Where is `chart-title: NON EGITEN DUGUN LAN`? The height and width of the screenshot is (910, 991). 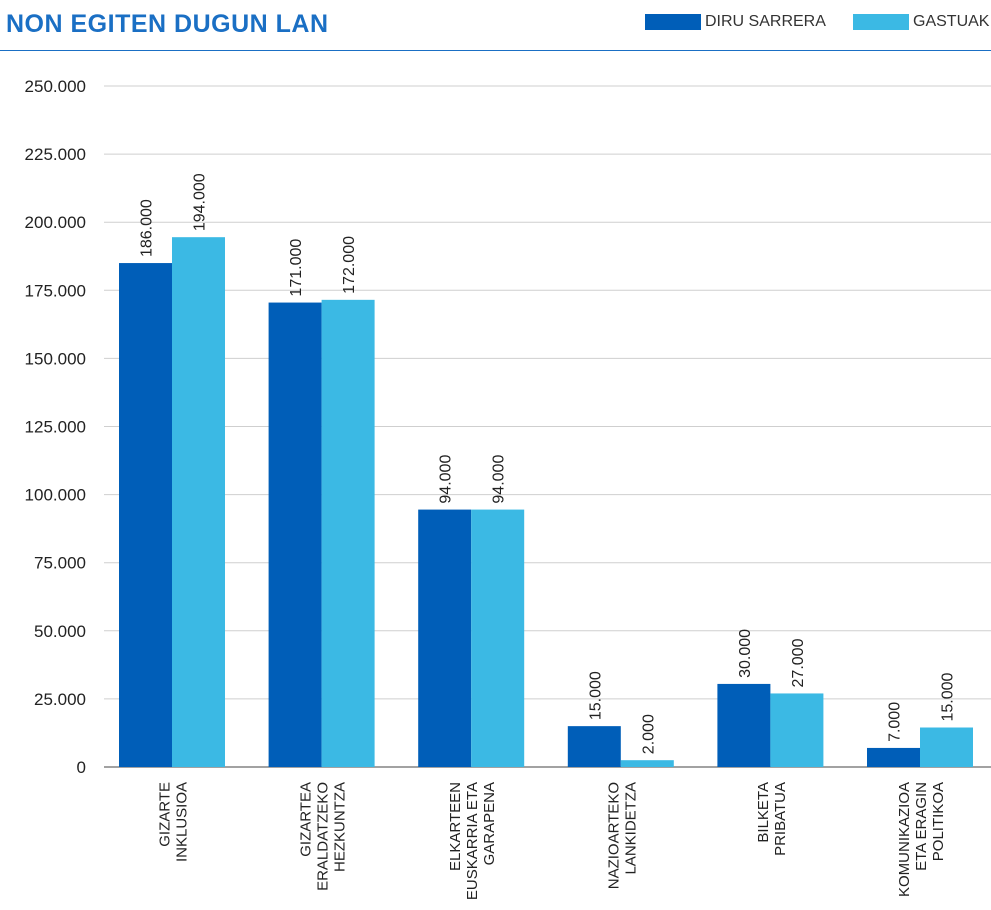
chart-title: NON EGITEN DUGUN LAN is located at coordinates (167, 24).